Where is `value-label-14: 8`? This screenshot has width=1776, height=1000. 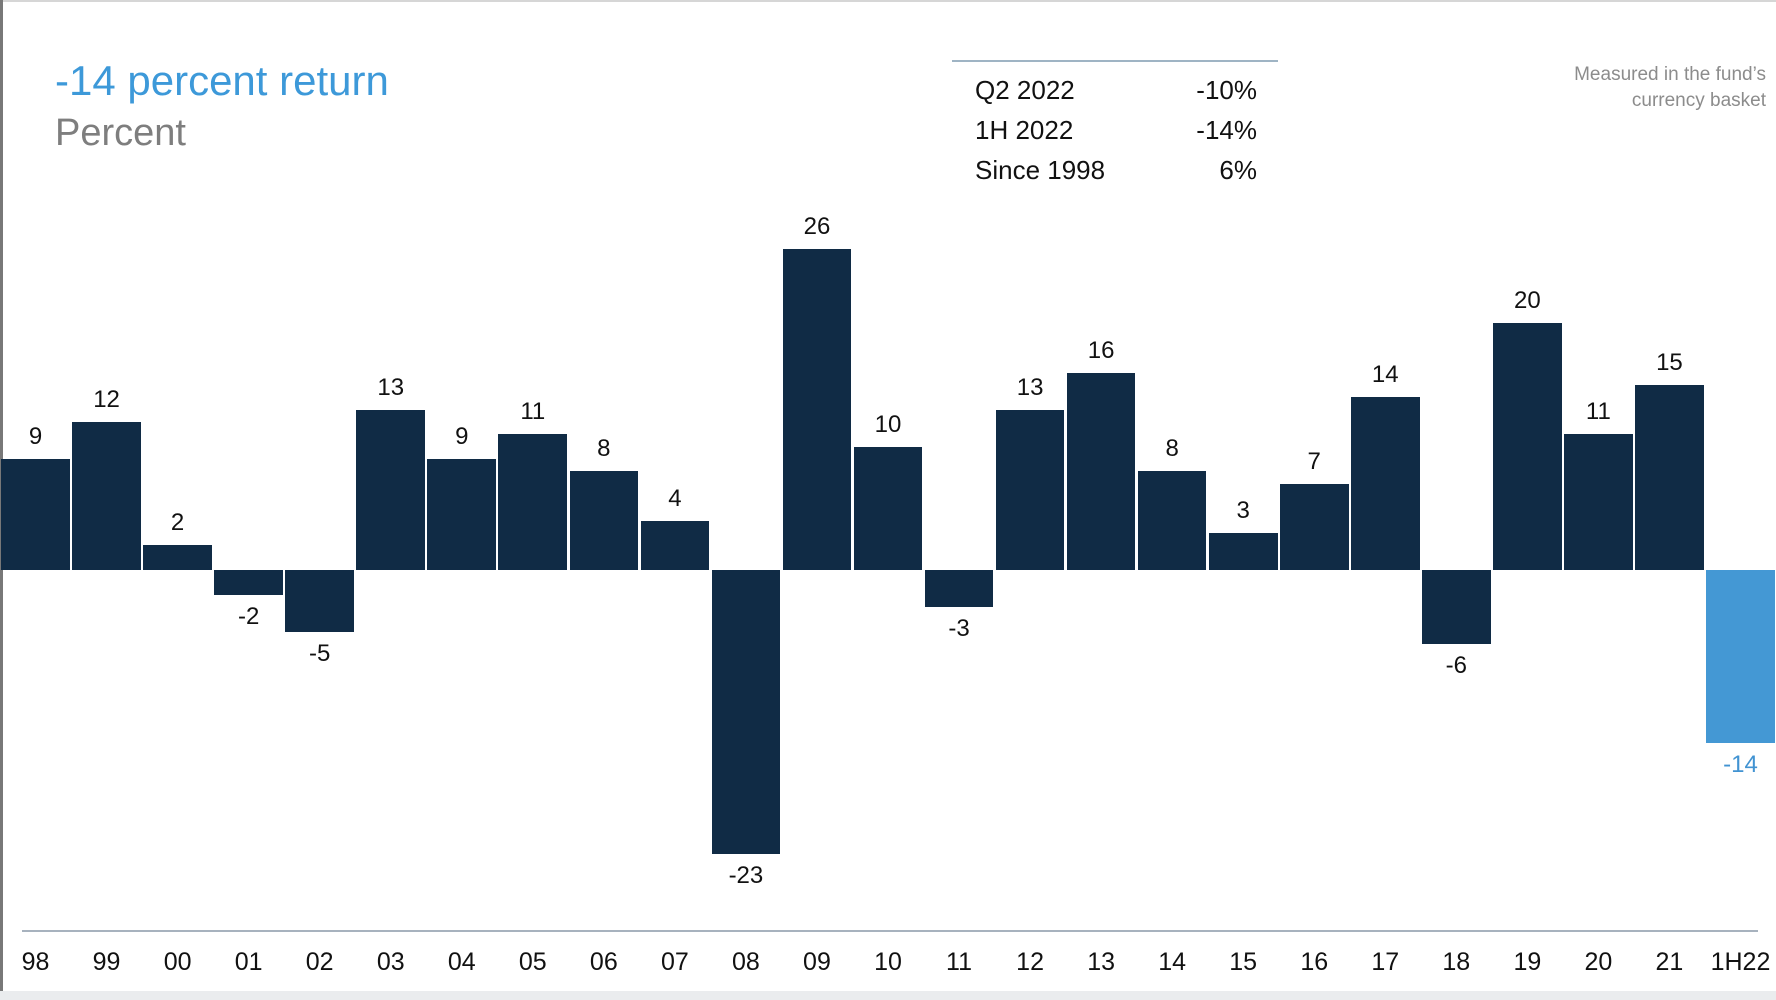 value-label-14: 8 is located at coordinates (1172, 449).